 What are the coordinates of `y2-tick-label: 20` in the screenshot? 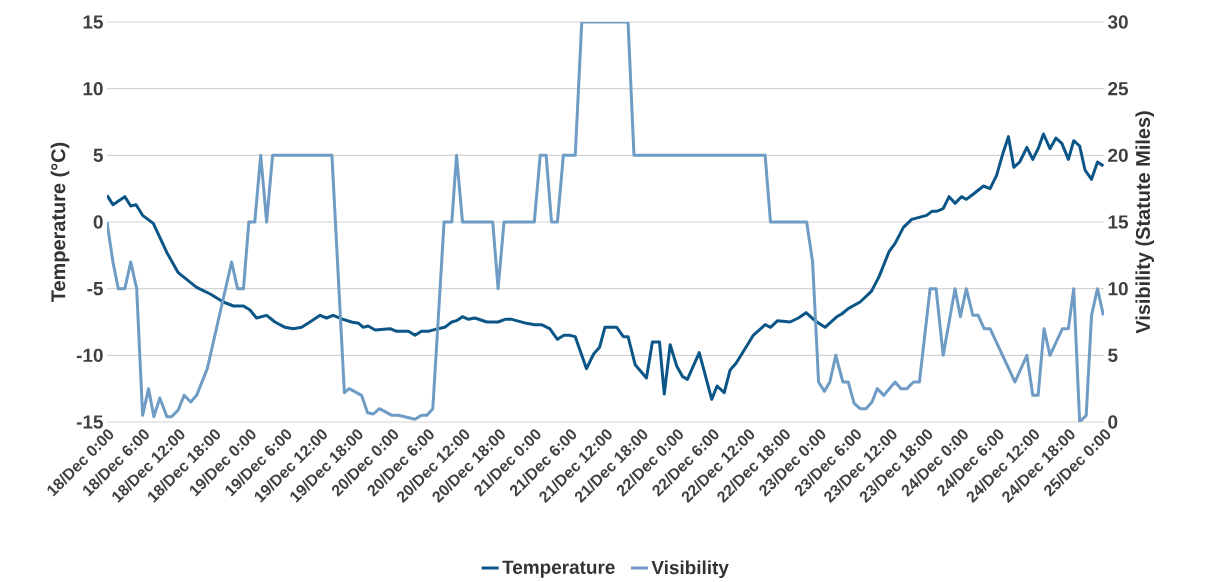 It's located at (1118, 155).